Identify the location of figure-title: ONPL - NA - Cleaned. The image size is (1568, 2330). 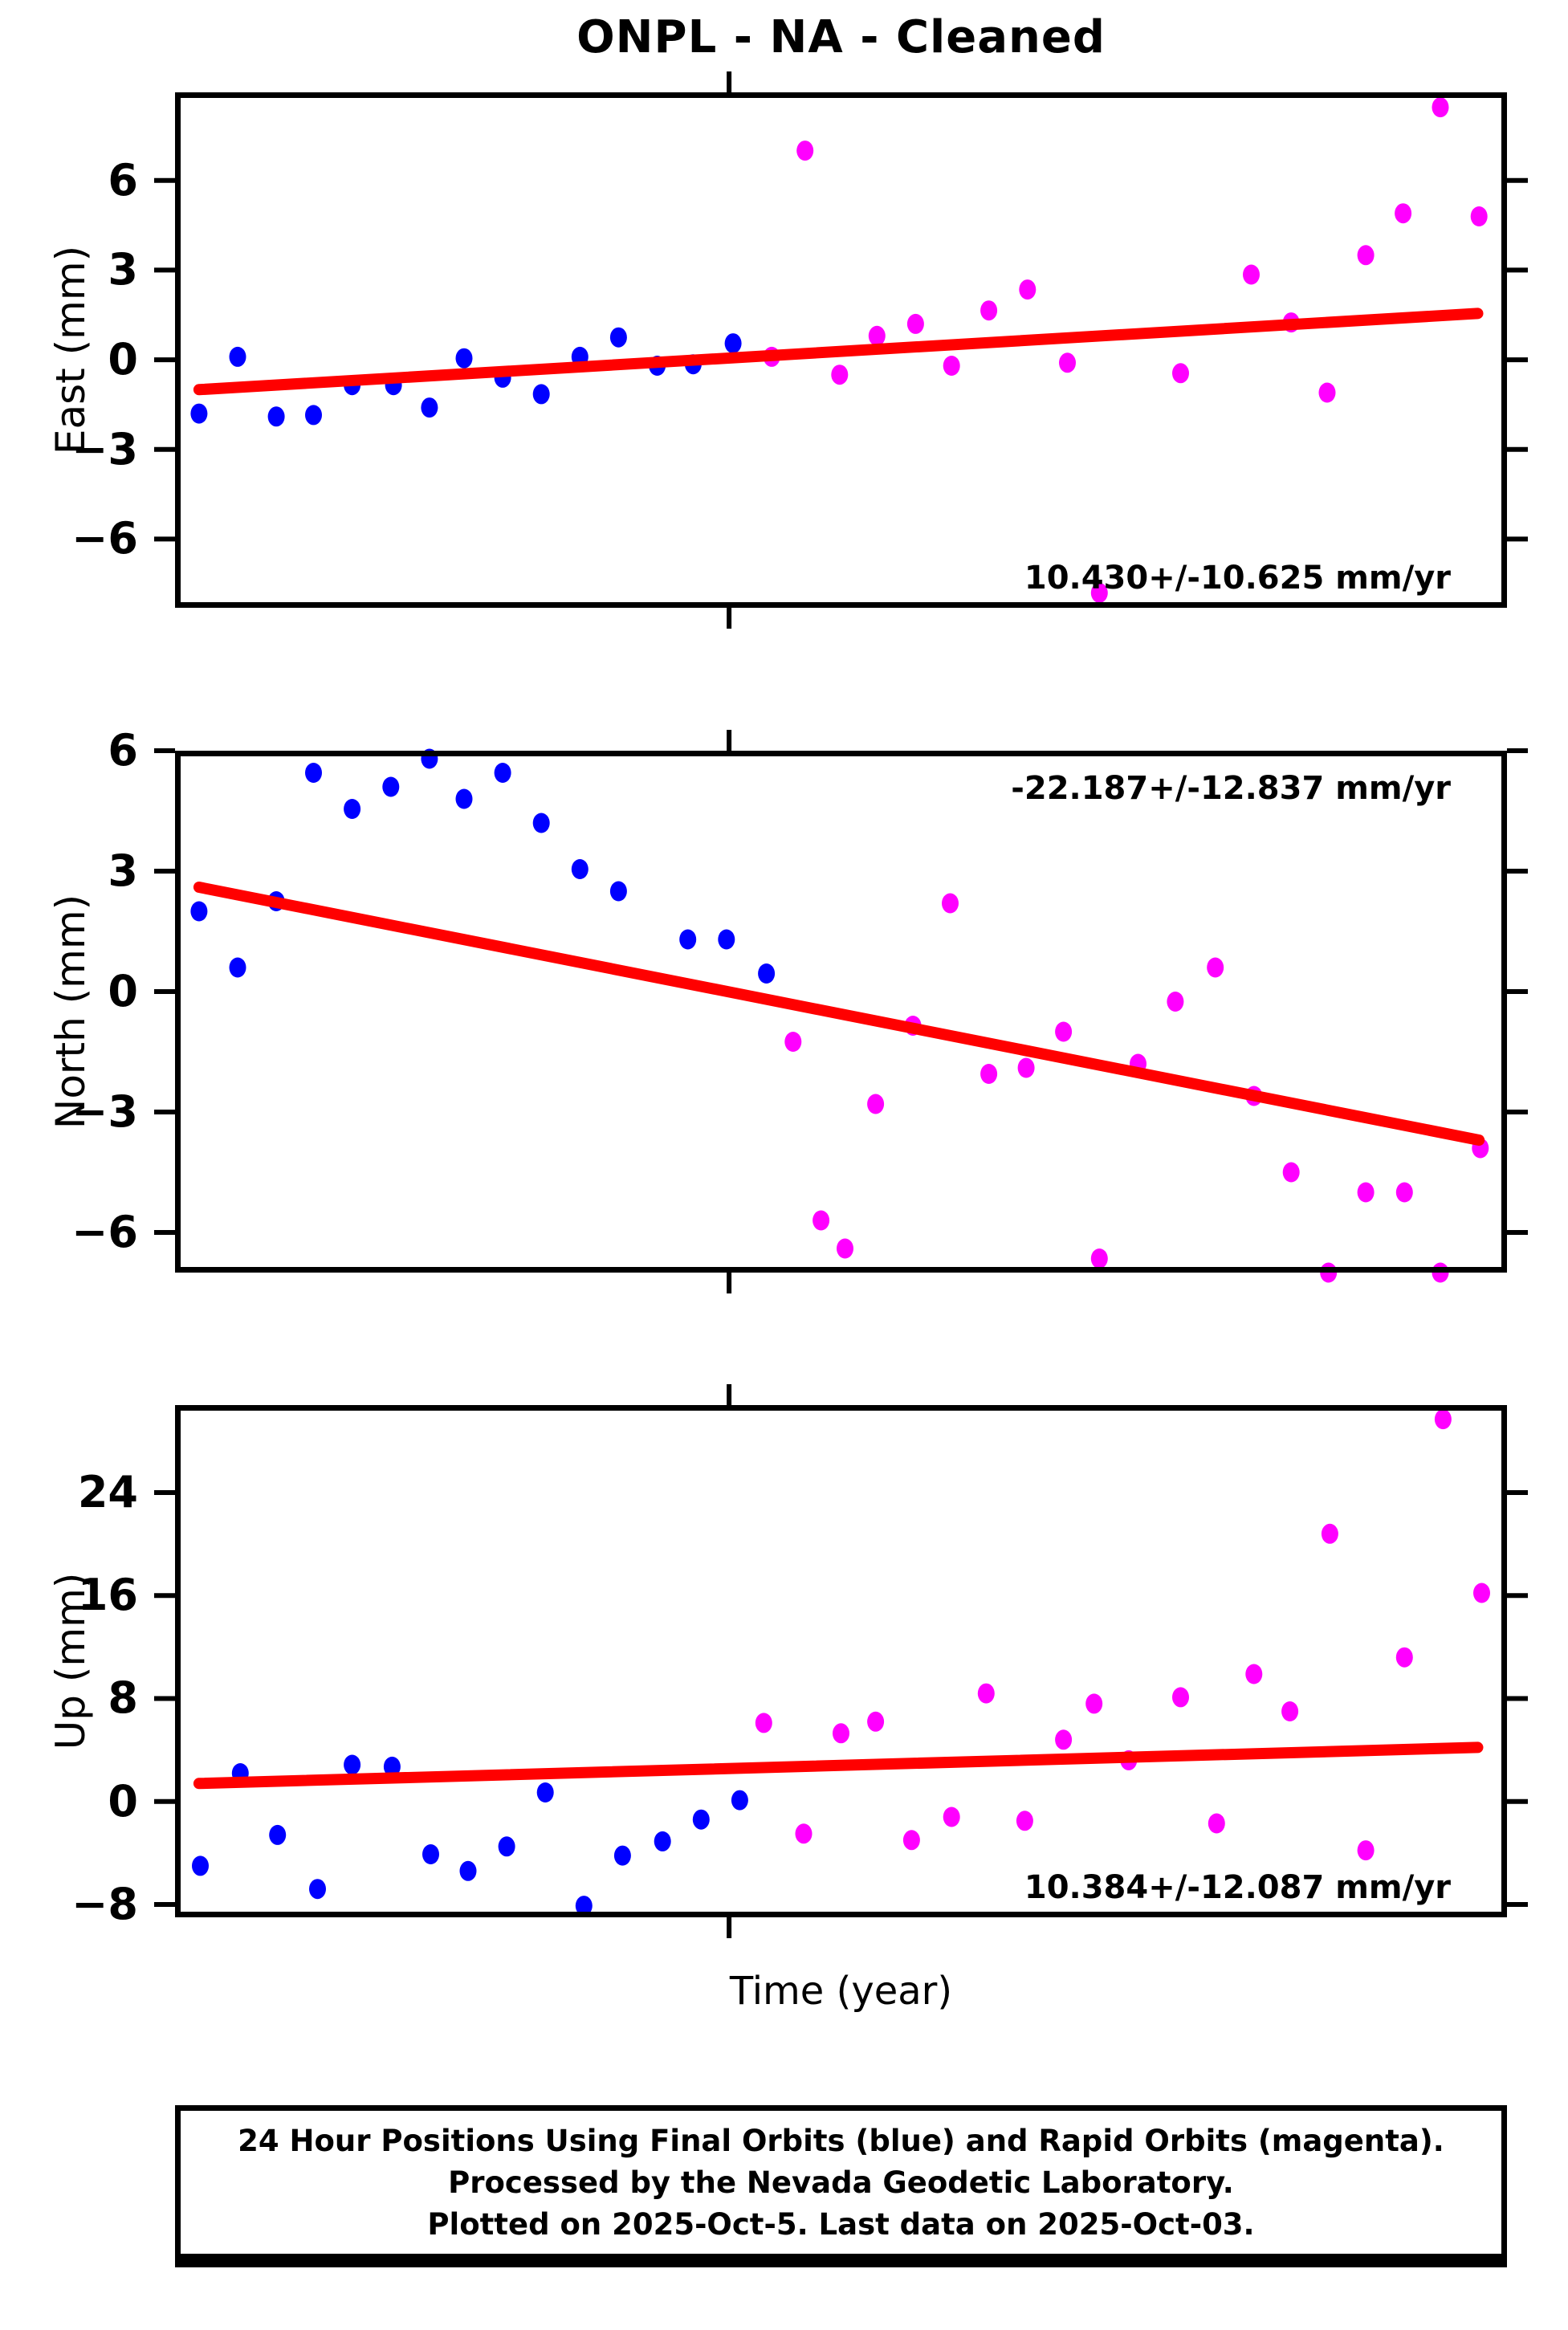
(841, 37).